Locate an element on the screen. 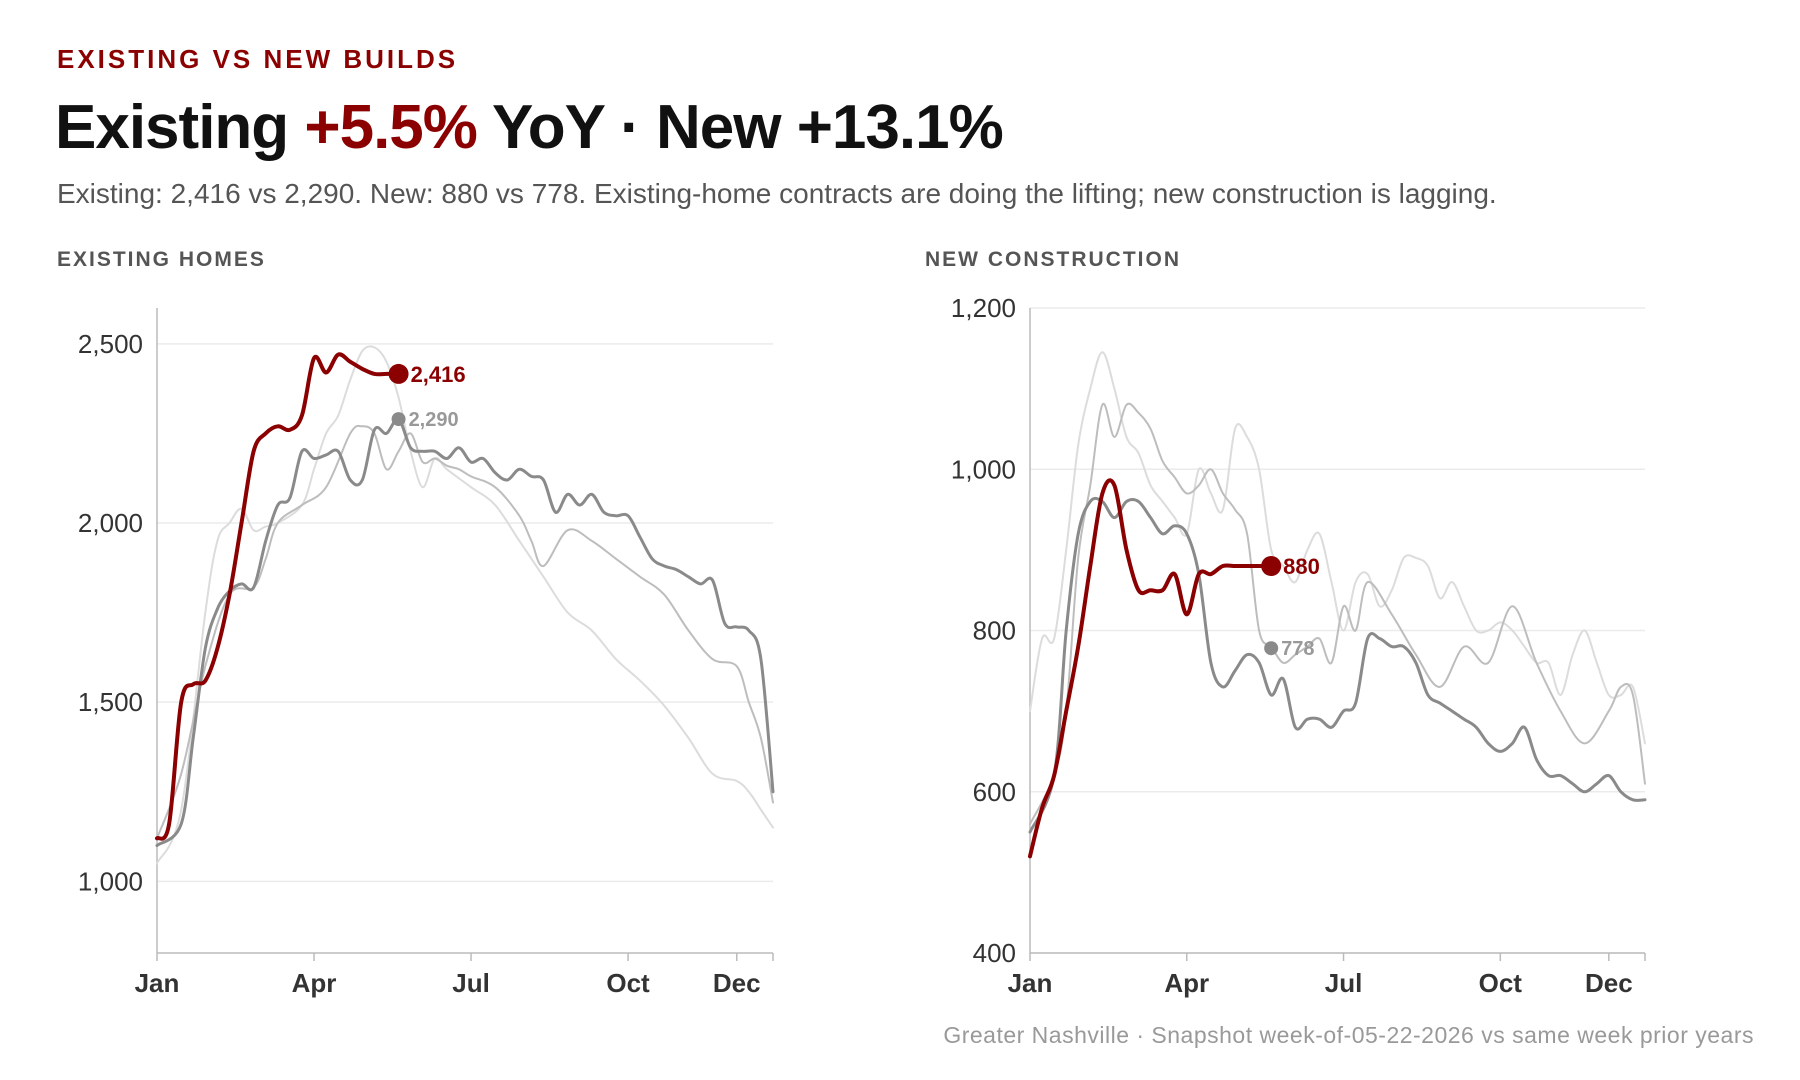  headline: Existing +5.5% YoY · New +13.1% is located at coordinates (529, 127).